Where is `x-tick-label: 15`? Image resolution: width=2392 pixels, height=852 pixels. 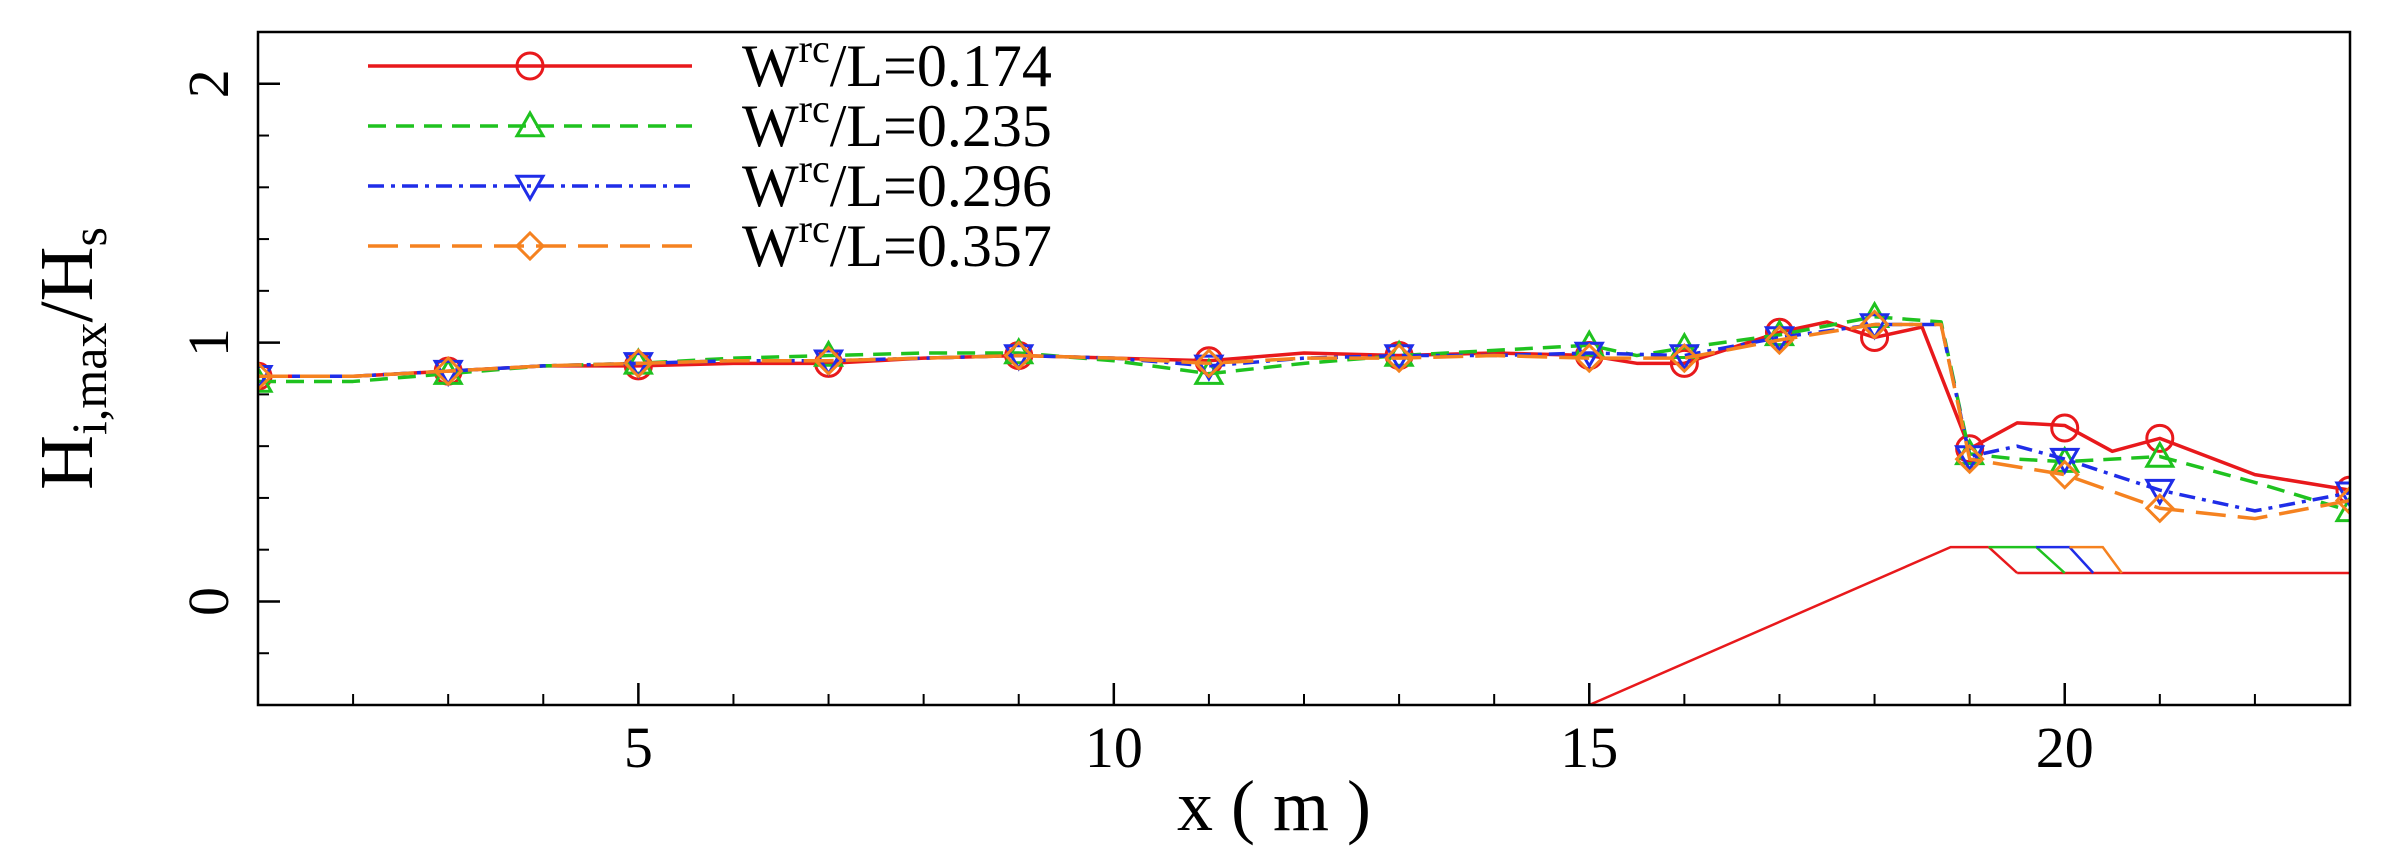
x-tick-label: 15 is located at coordinates (1589, 747).